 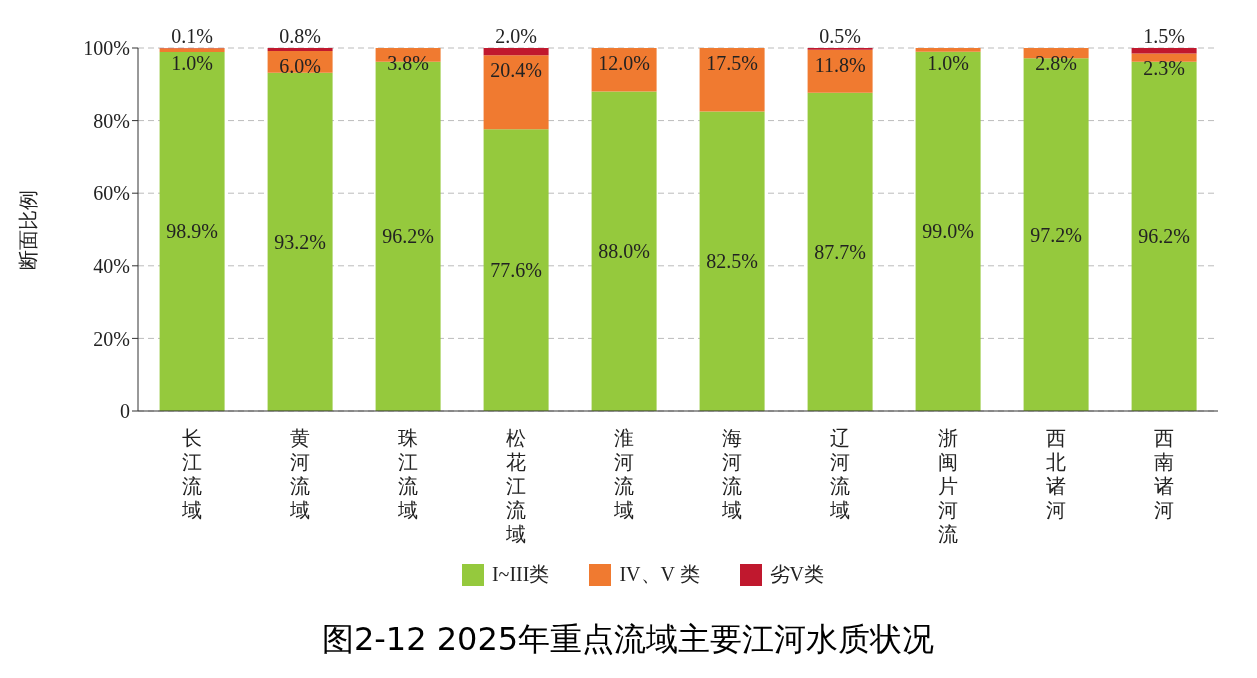 I want to click on x-tick-label: 西南诸河, so click(x=1164, y=474).